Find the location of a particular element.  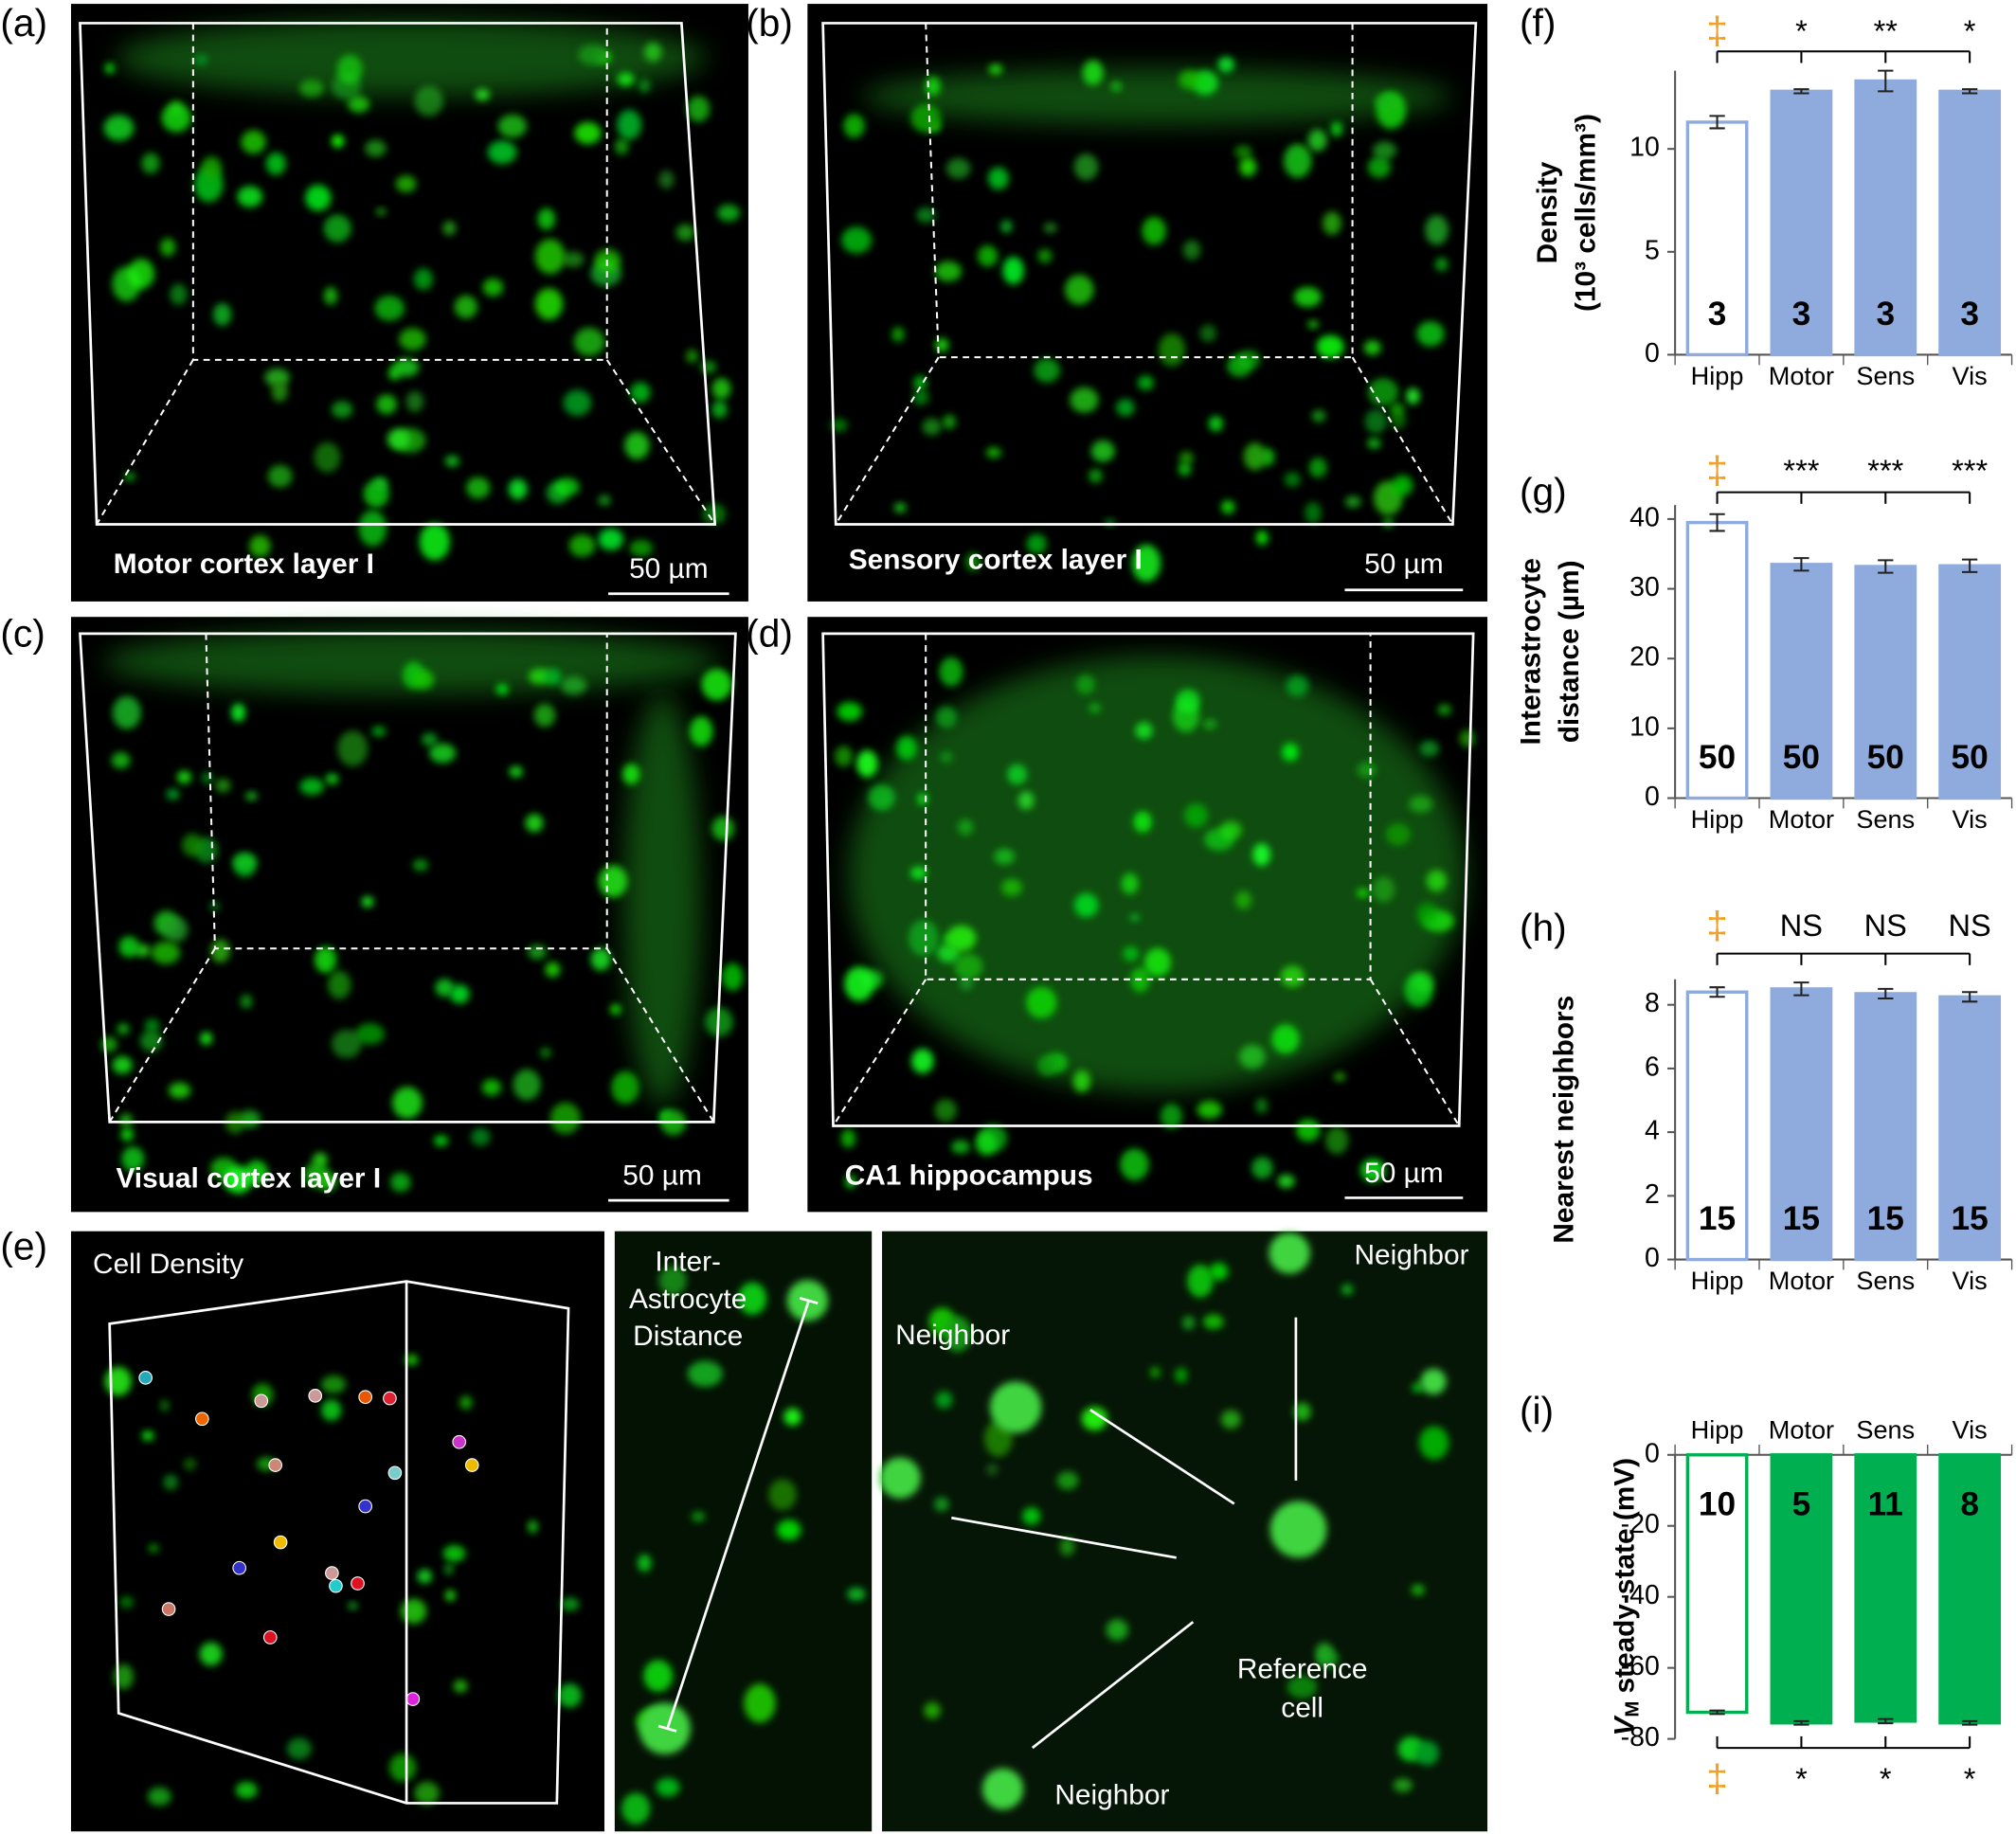

y-tick-label: -60 is located at coordinates (1640, 1666).